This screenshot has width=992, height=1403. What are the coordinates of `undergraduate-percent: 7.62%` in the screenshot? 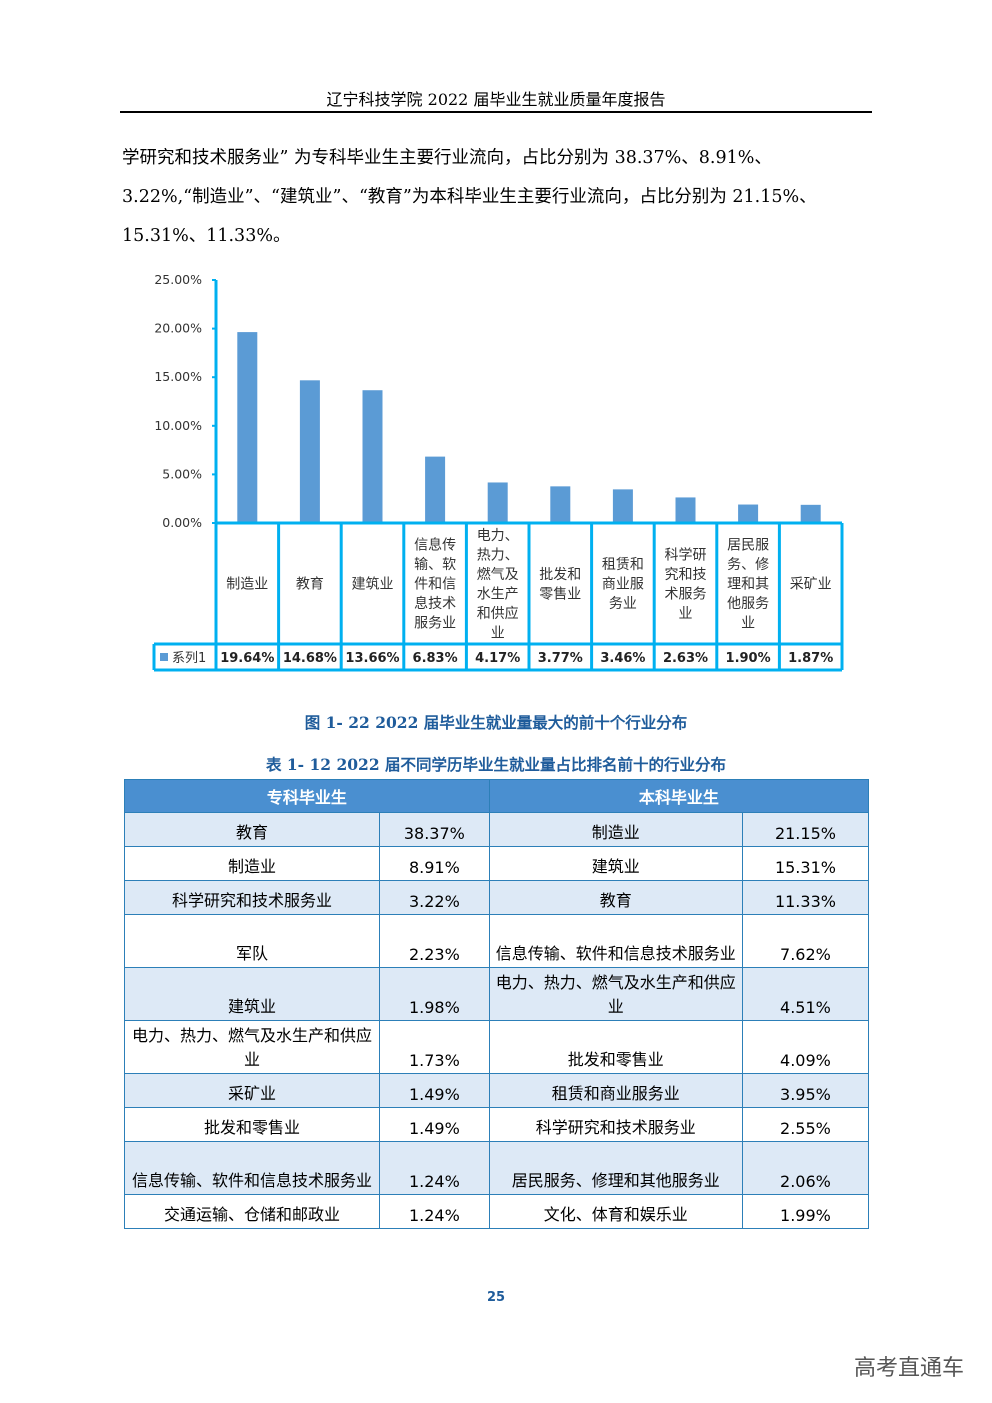 It's located at (805, 941).